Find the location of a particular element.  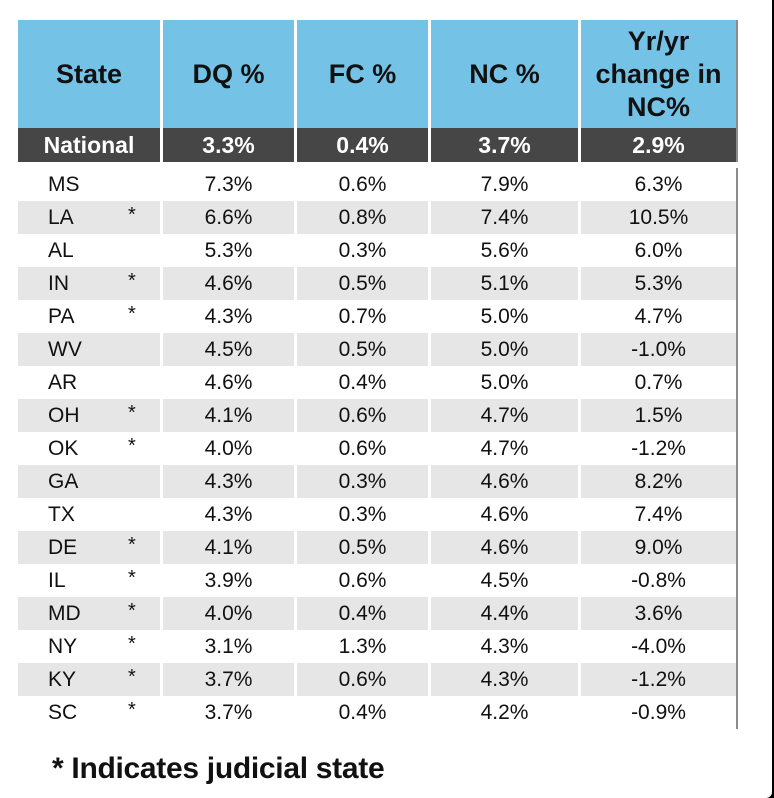

state-cell: IN * is located at coordinates (89, 283).